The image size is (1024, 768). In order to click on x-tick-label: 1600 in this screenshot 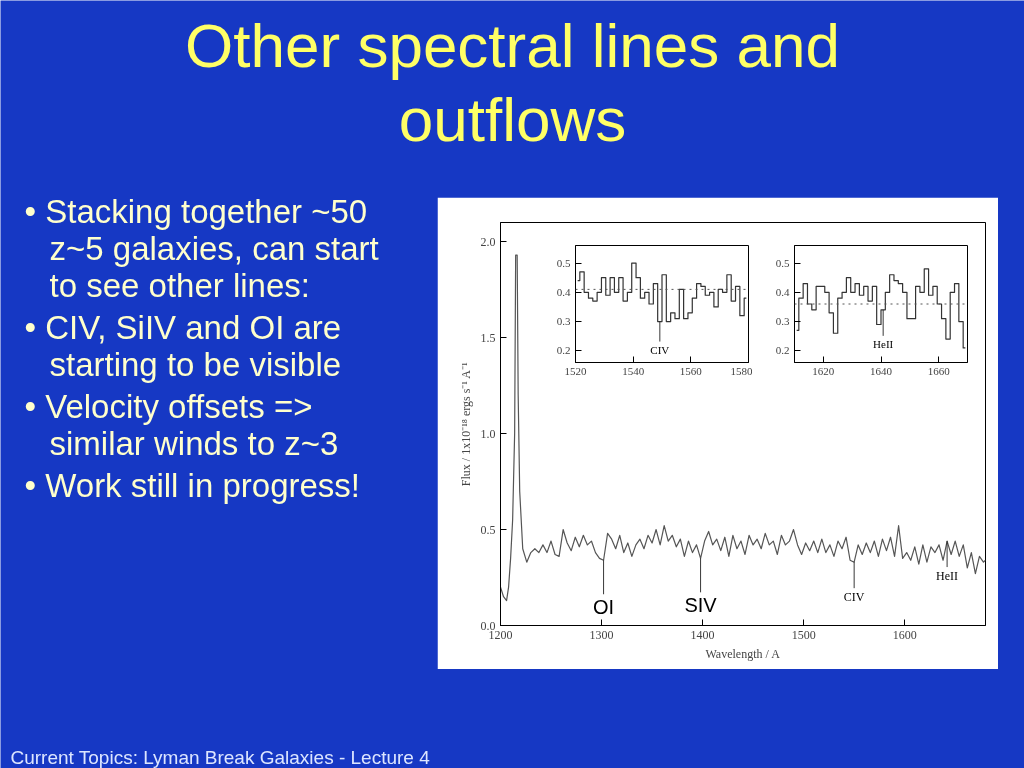, I will do `click(904, 634)`.